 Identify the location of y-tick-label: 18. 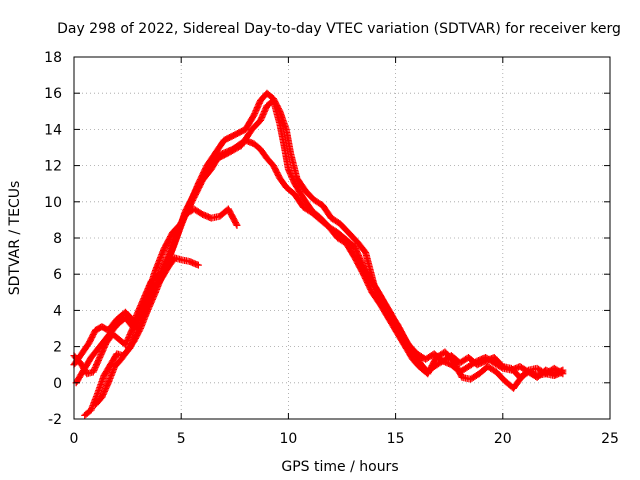
(53, 58).